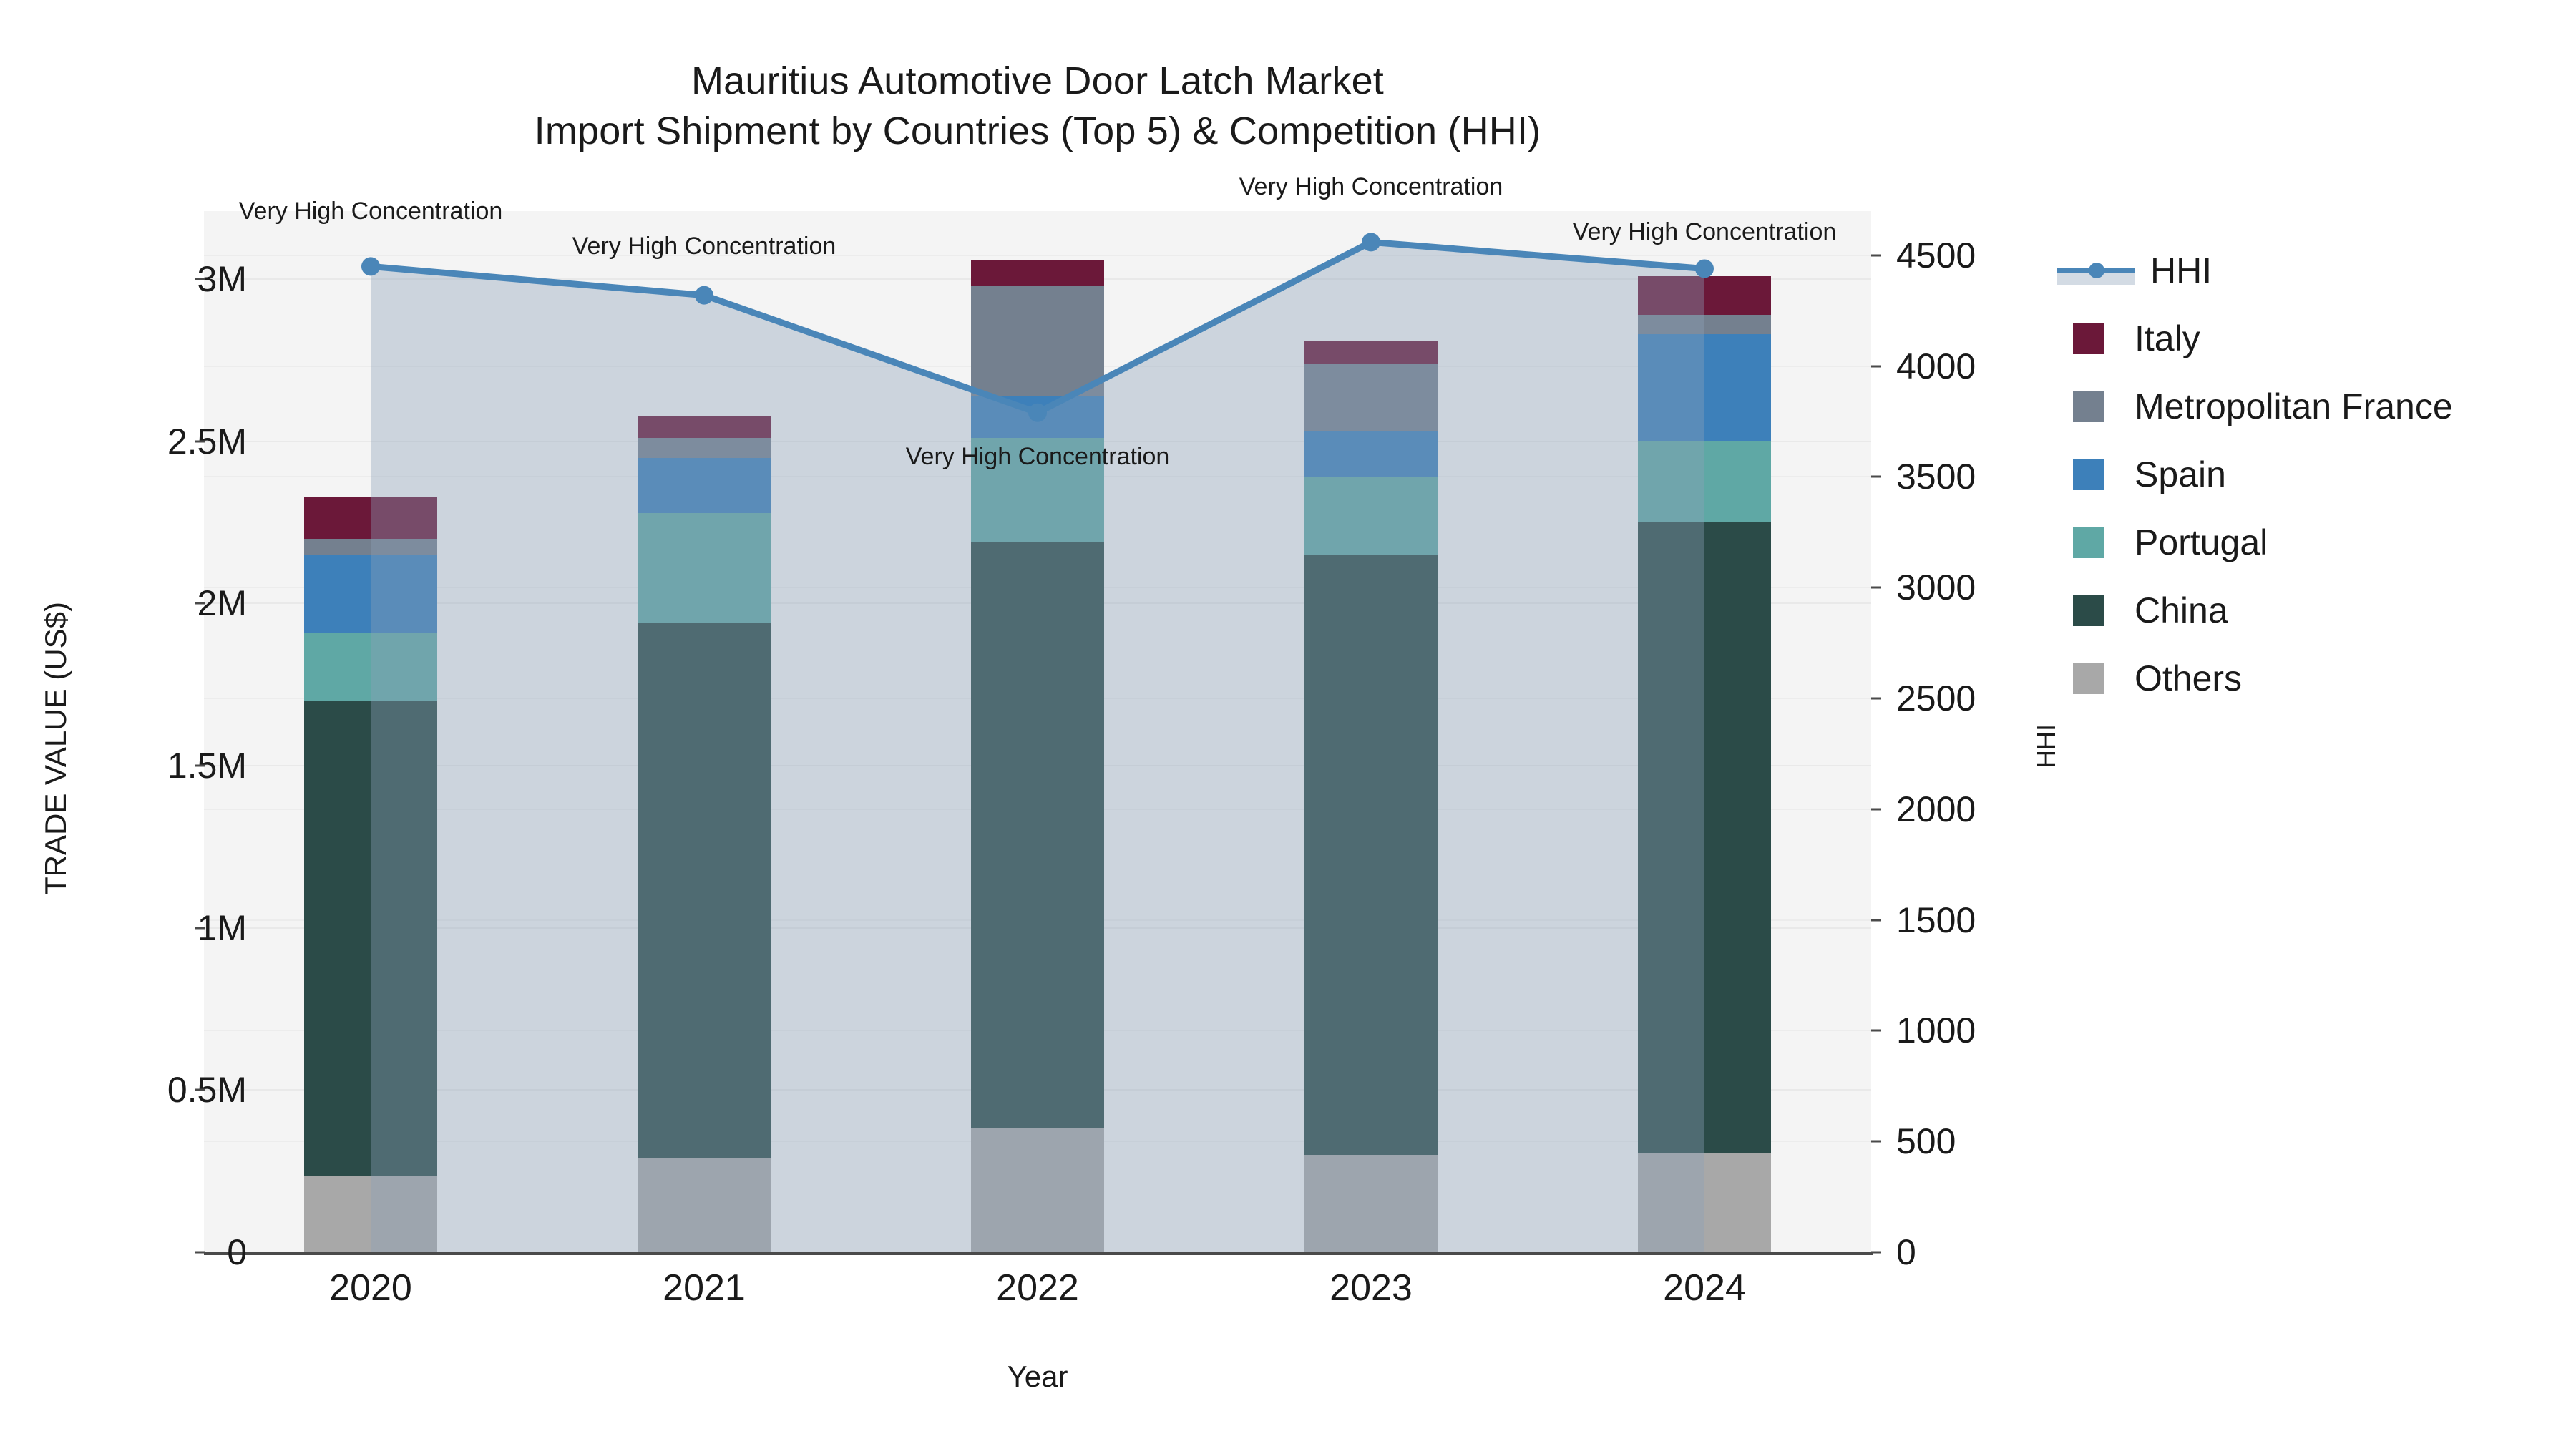  What do you see at coordinates (1936, 919) in the screenshot?
I see `y-axis-right-tick-label: 1500` at bounding box center [1936, 919].